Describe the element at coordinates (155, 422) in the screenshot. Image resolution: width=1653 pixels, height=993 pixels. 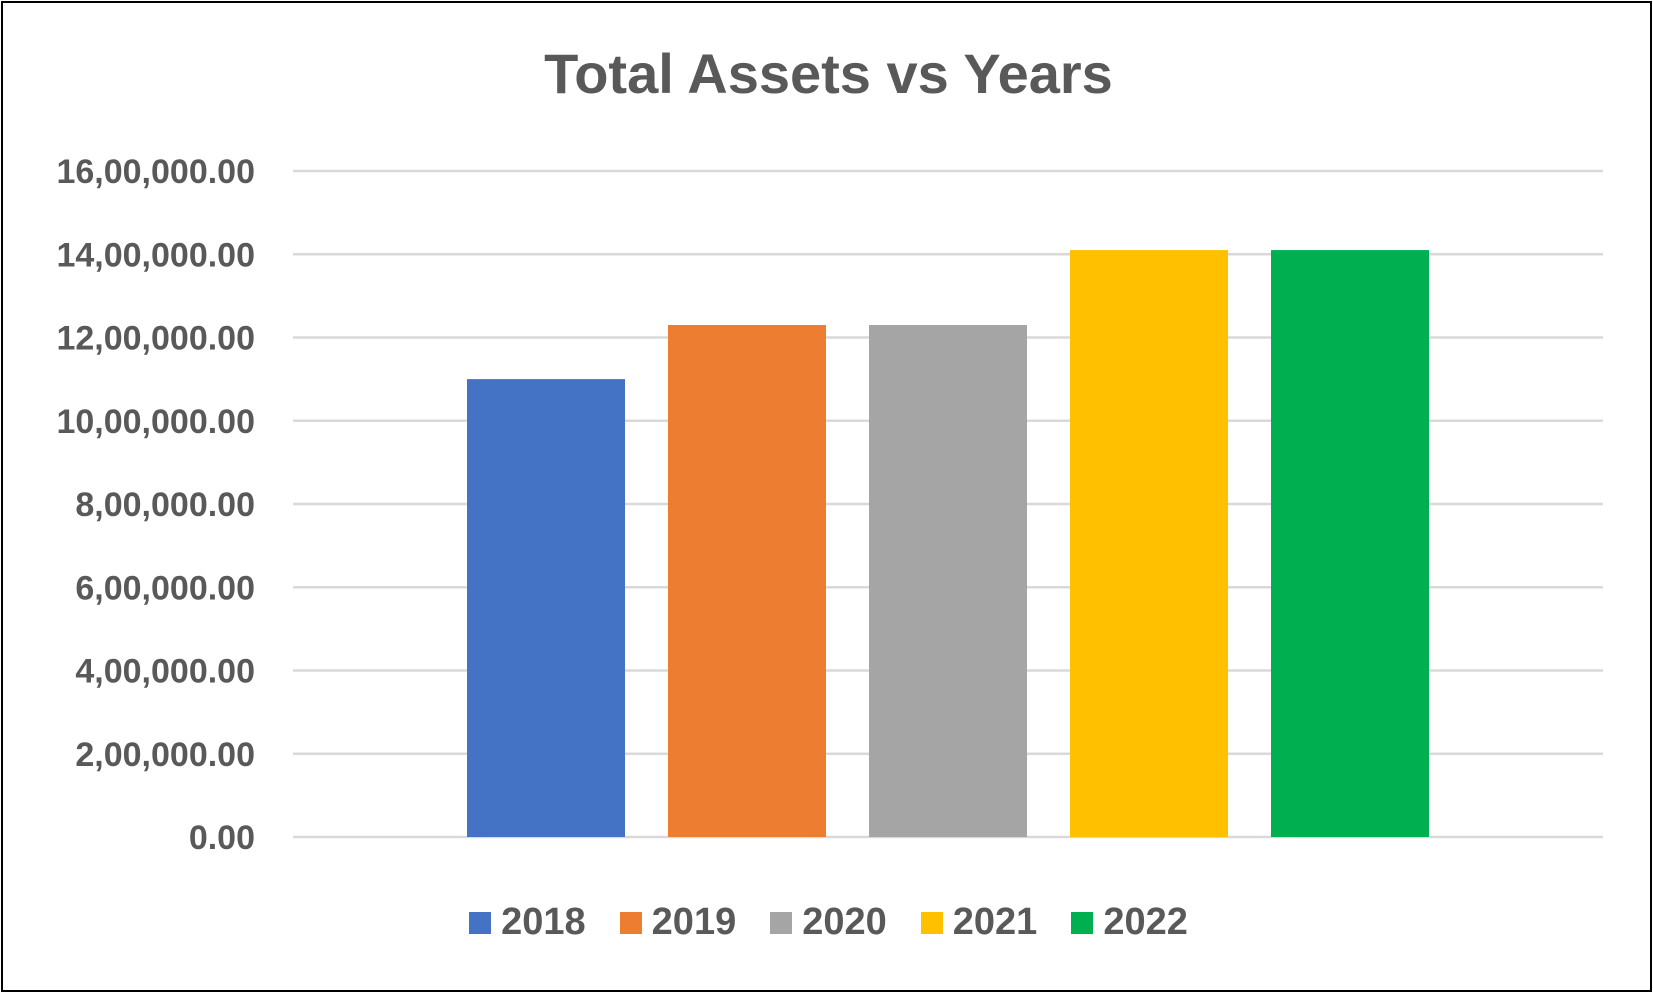
I see `y-tick-label: 10,00,000.00` at that location.